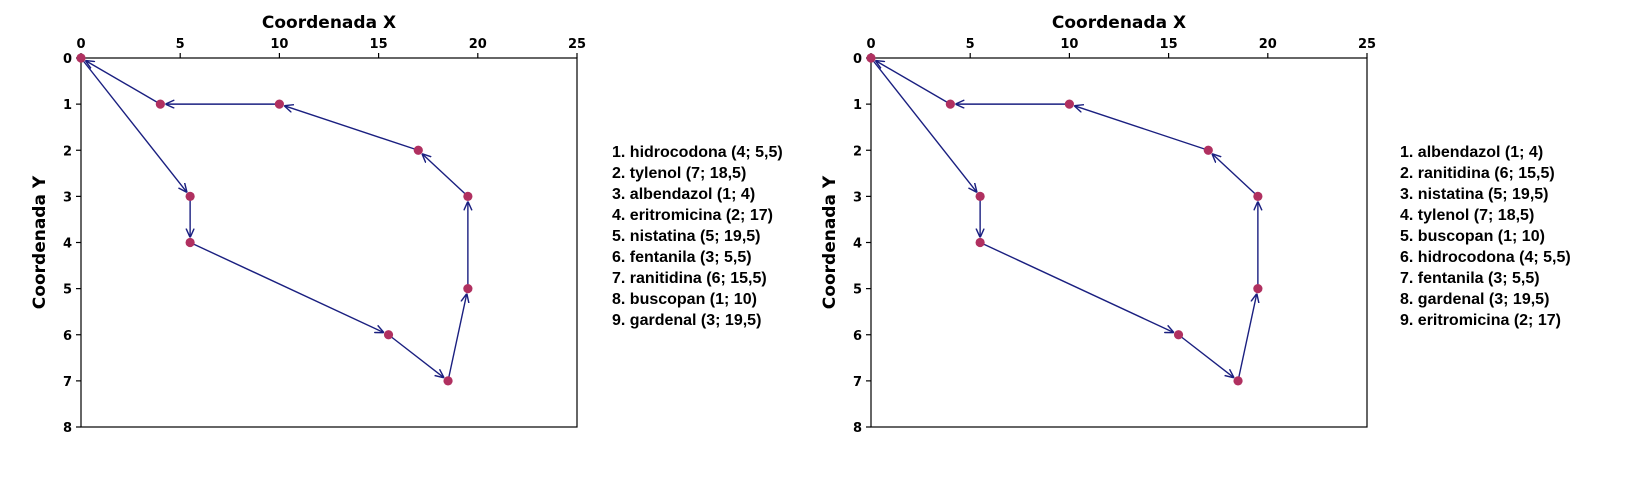  What do you see at coordinates (1472, 236) in the screenshot?
I see `legend-entry: 5. buscopan (1; 10)` at bounding box center [1472, 236].